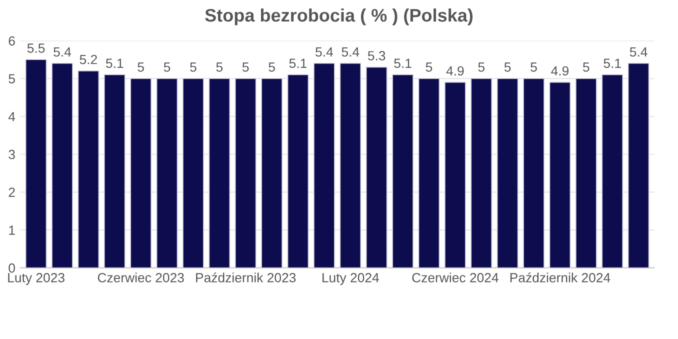  Describe the element at coordinates (36, 279) in the screenshot. I see `x-tick-label: Luty 2023` at that location.